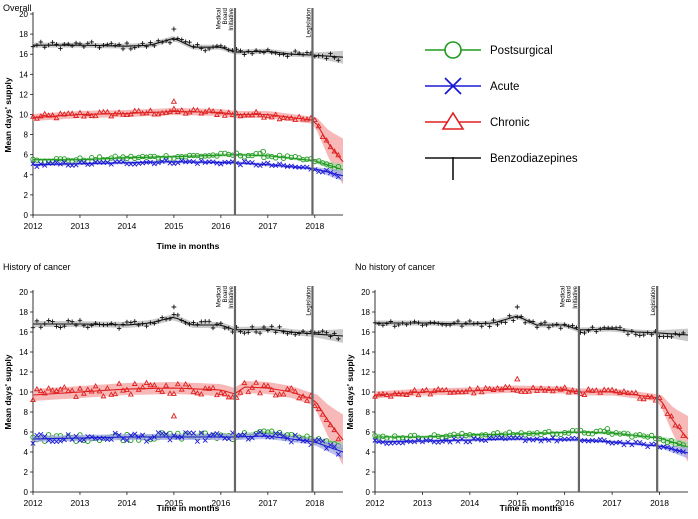  I want to click on x-tick-label: 2017, so click(612, 503).